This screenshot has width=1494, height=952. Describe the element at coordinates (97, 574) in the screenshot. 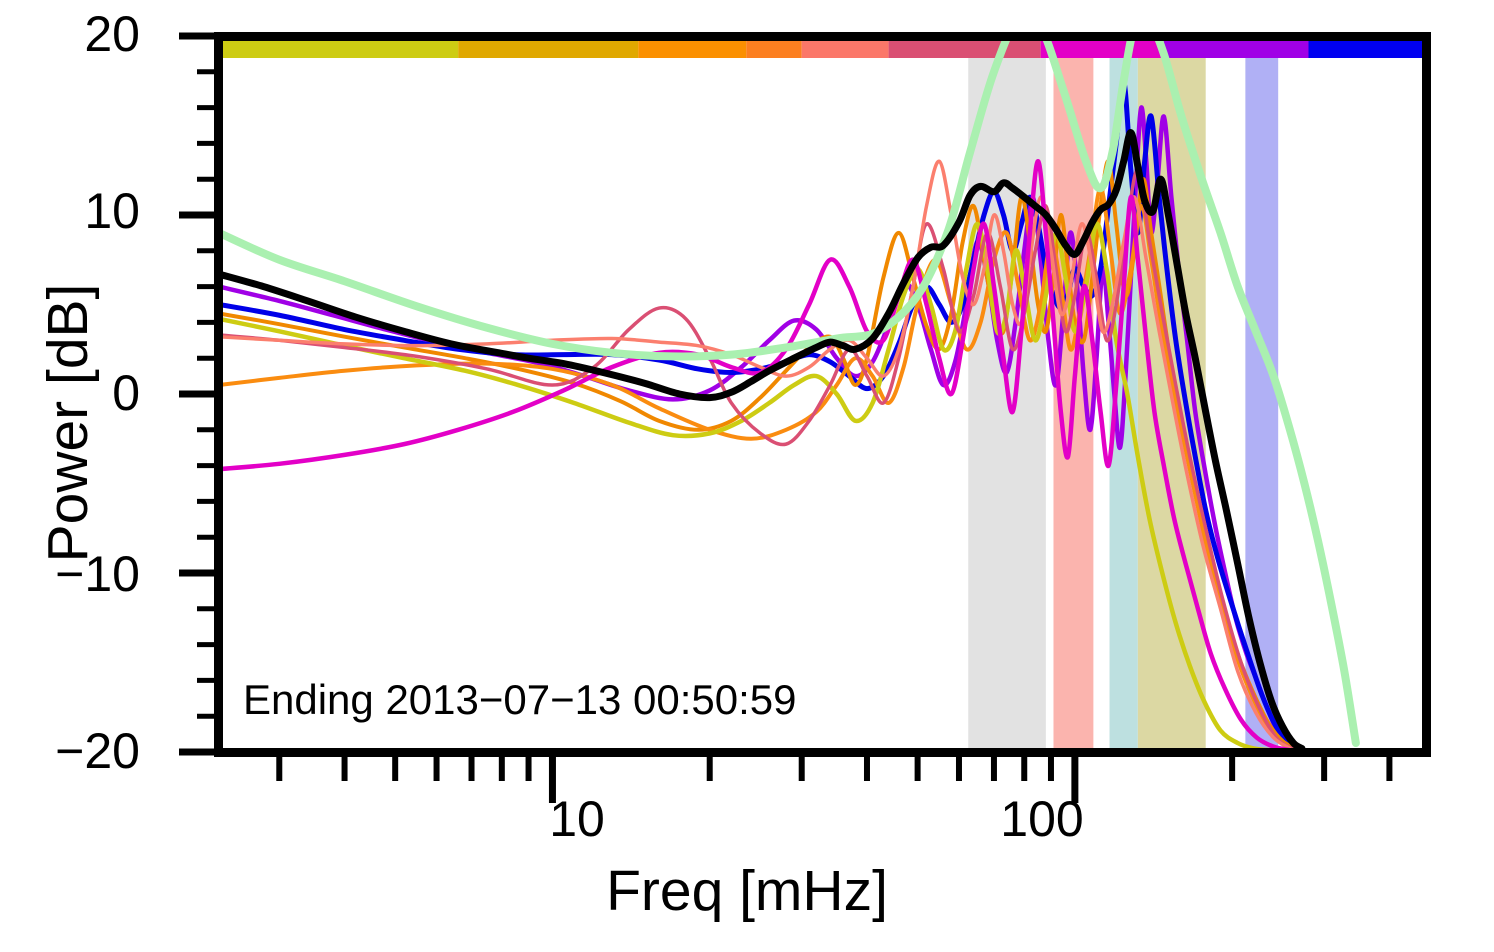

I see `y-tick-label-neg10: −10` at that location.